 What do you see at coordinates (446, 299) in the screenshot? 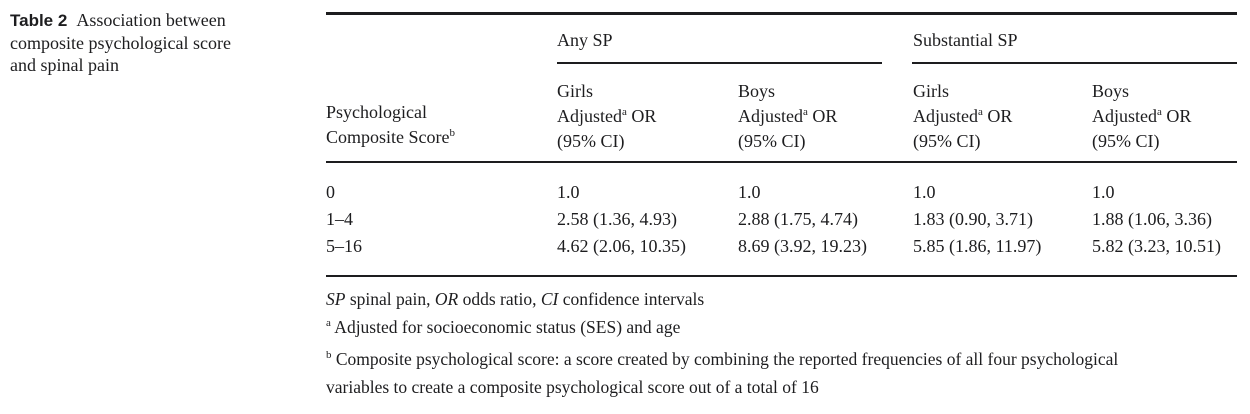
I see `abbrev-or: OR` at bounding box center [446, 299].